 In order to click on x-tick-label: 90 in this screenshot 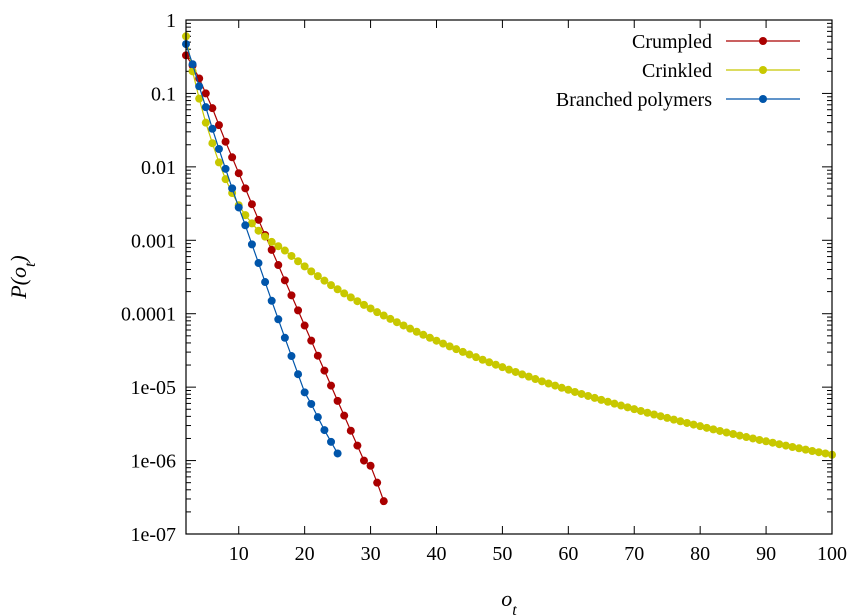, I will do `click(766, 554)`.